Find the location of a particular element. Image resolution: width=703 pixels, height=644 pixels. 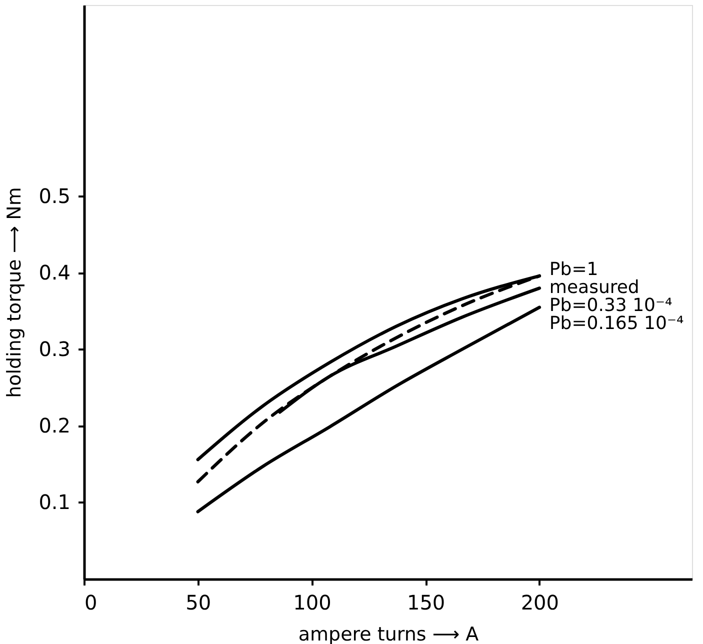

x-tick-label: 200 is located at coordinates (540, 602).